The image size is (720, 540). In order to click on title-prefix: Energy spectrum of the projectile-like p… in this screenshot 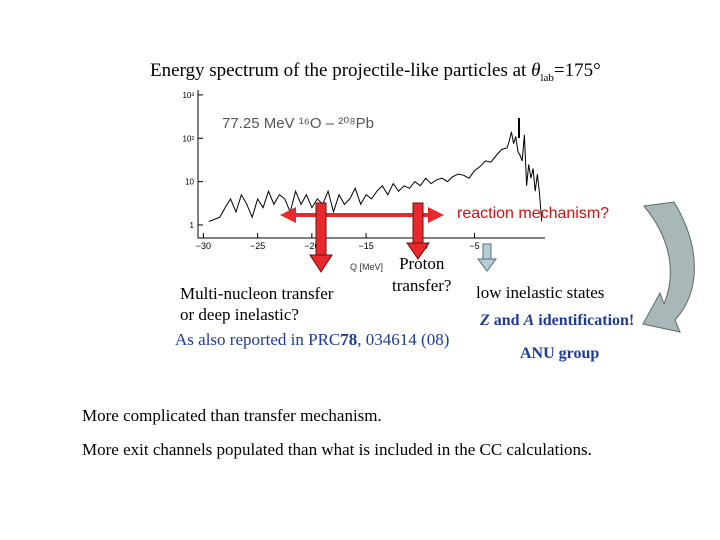, I will do `click(341, 70)`.